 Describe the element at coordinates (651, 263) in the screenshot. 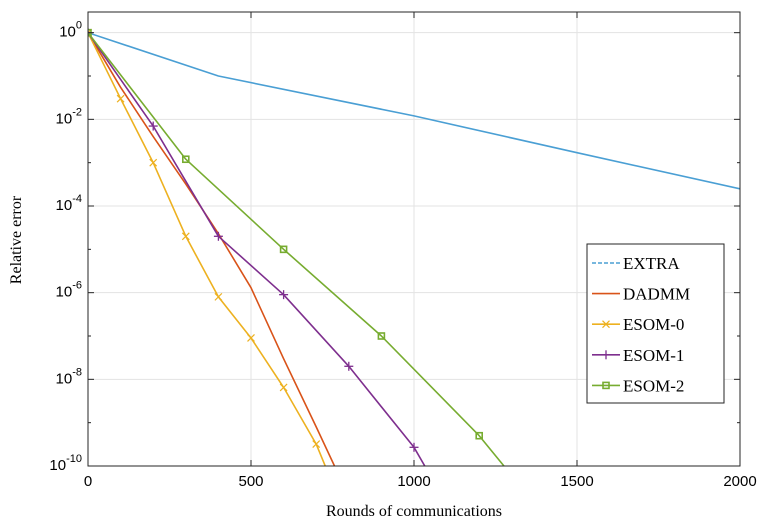

I see `legend-label: EXTRA` at that location.